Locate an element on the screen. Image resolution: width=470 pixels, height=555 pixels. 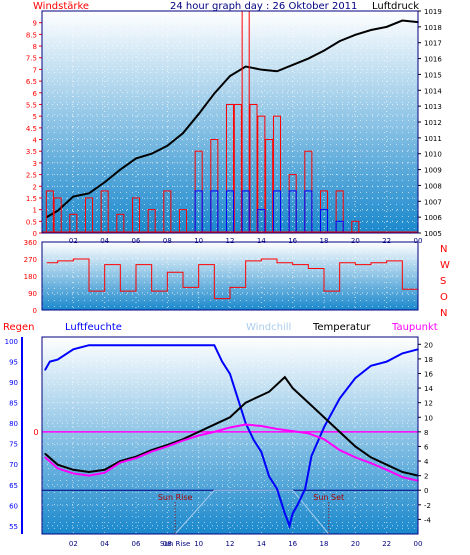
legend-luftfeuchte: Luftfeuchte is located at coordinates (93, 327).